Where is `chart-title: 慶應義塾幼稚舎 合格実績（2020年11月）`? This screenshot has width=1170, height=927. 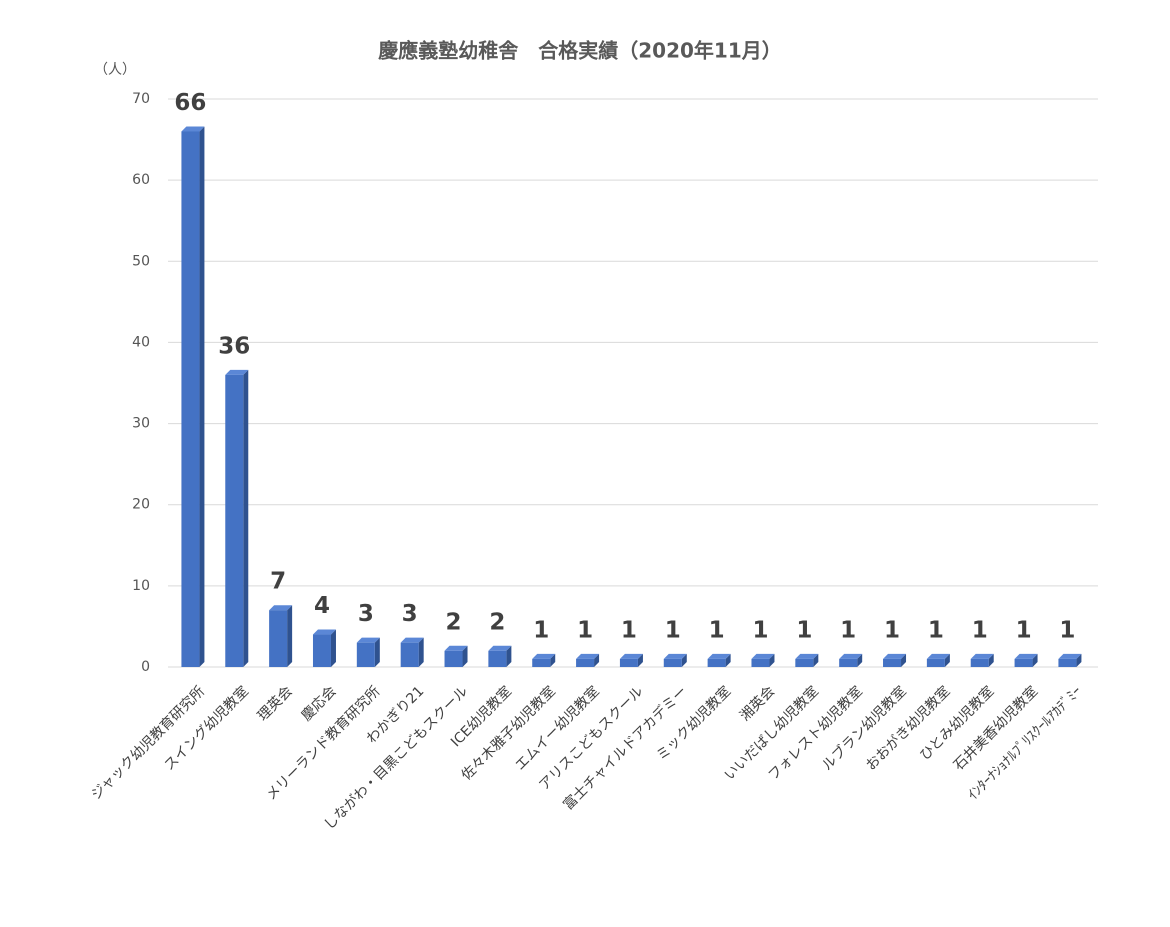 chart-title: 慶應義塾幼稚舎 合格実績（2020年11月） is located at coordinates (580, 51).